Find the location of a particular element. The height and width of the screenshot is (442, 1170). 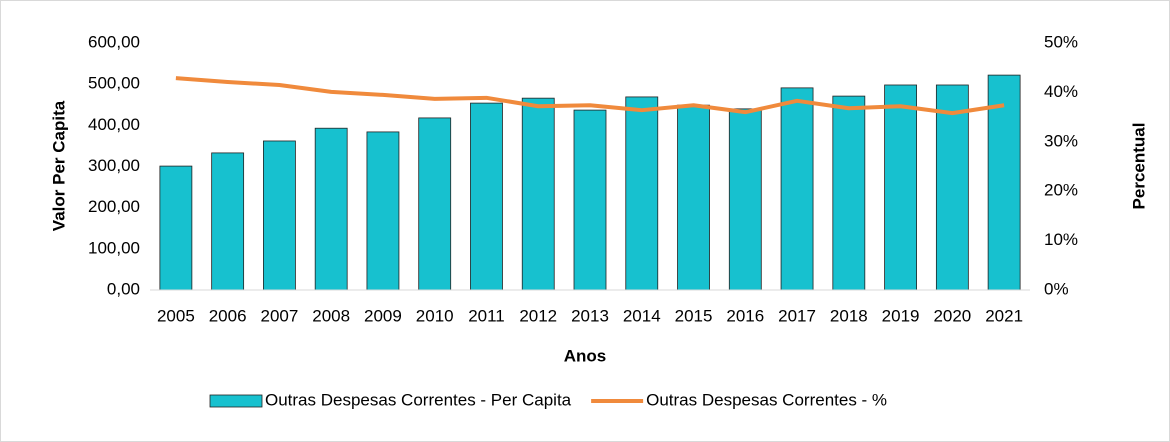

y-tick-label: 500,00 is located at coordinates (114, 83).